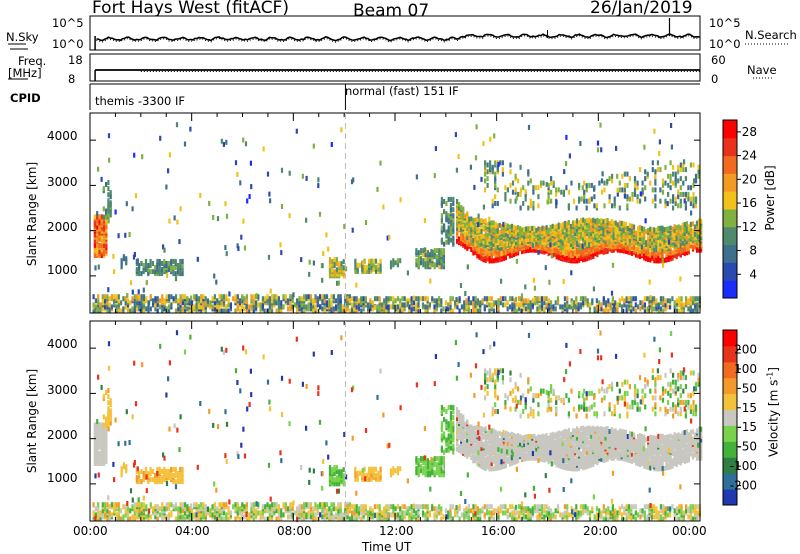 This screenshot has width=800, height=554. Describe the element at coordinates (62, 182) in the screenshot. I see `power-y-tick-3000: 3000` at that location.